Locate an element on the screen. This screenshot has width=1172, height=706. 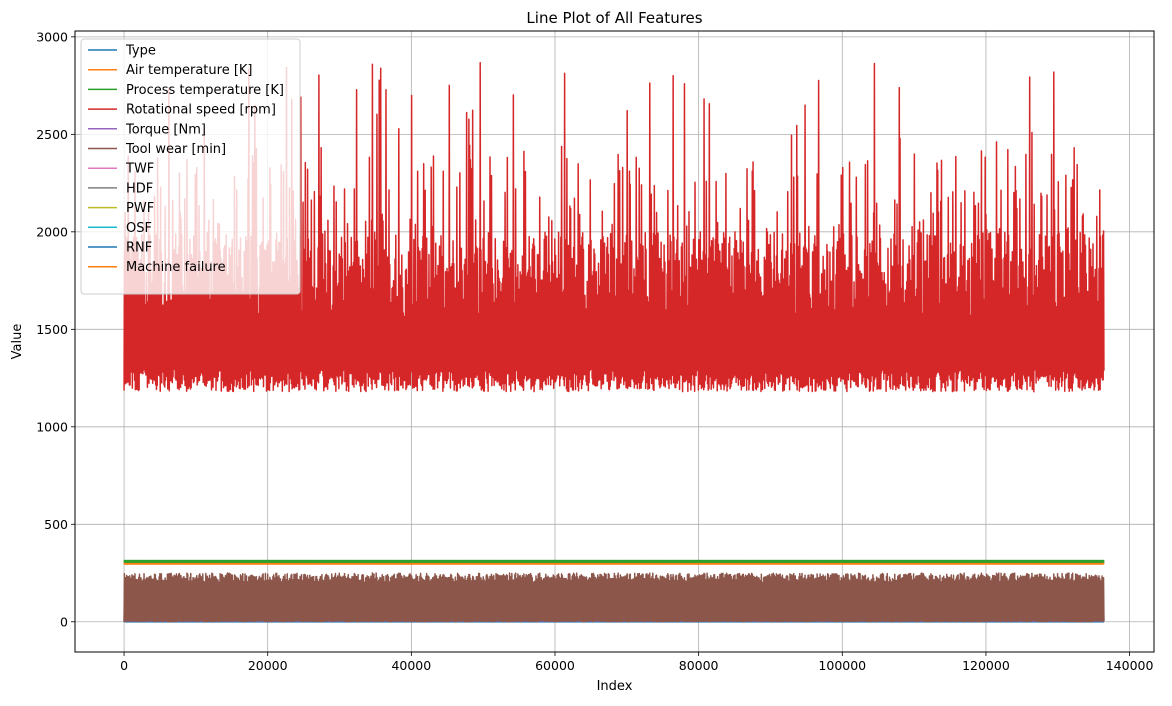
legend-entry: Air temperature [K] is located at coordinates (189, 70).